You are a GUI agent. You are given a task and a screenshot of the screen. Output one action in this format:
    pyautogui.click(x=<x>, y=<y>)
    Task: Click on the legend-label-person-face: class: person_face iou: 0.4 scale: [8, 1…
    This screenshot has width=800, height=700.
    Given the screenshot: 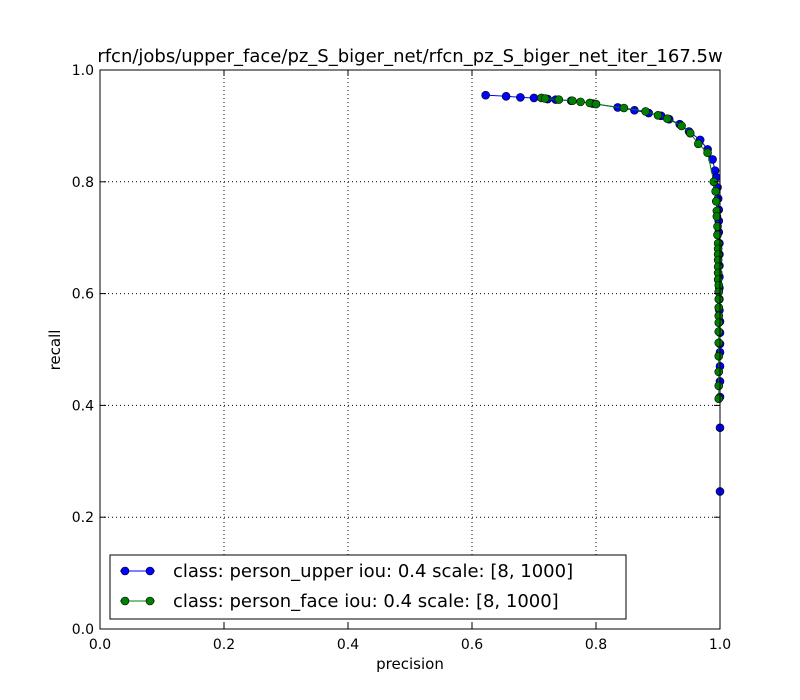 What is the action you would take?
    pyautogui.click(x=366, y=601)
    